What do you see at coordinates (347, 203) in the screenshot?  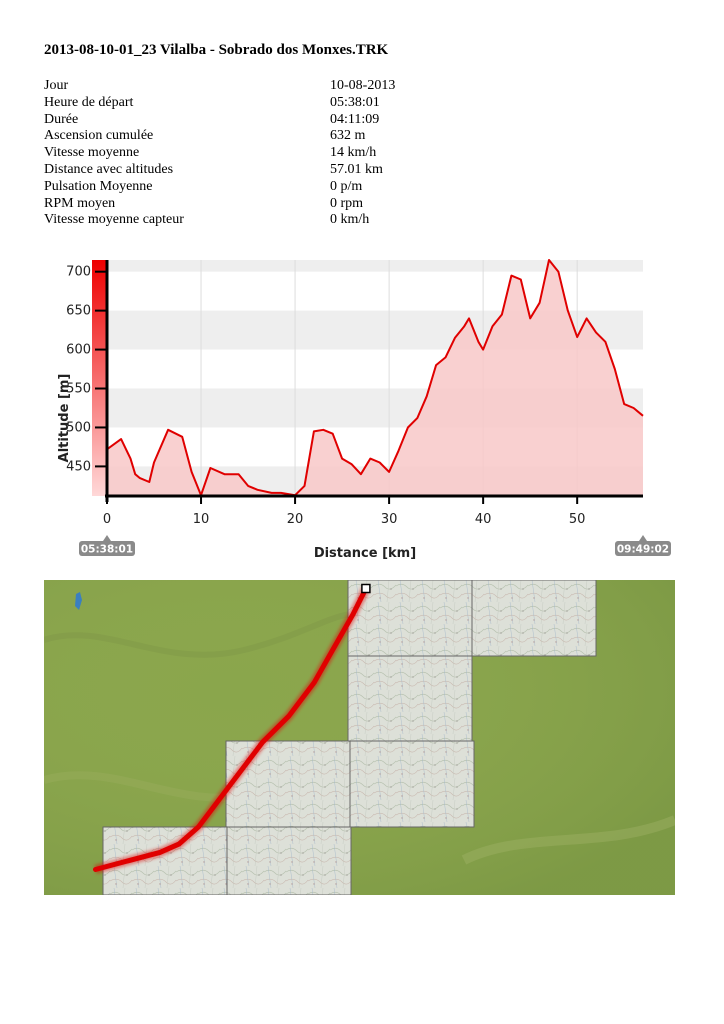 I see `stat-value: 0 rpm` at bounding box center [347, 203].